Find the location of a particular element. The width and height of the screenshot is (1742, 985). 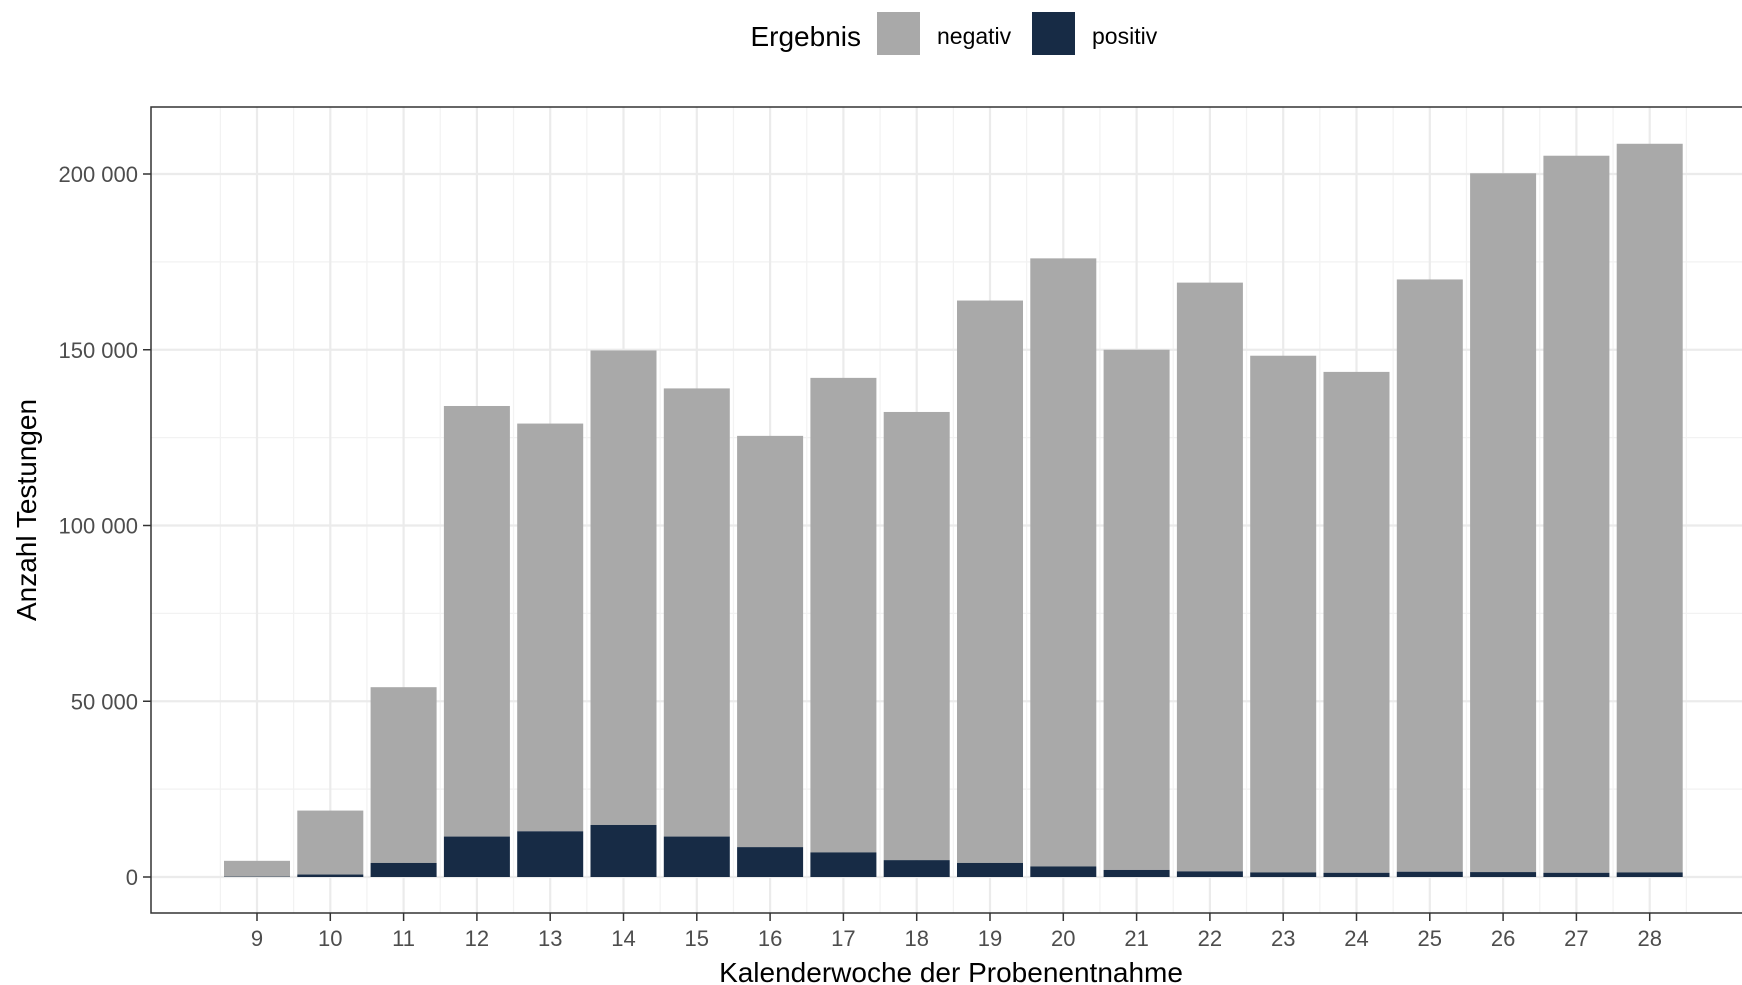

x-tick-label: 25 is located at coordinates (1430, 938).